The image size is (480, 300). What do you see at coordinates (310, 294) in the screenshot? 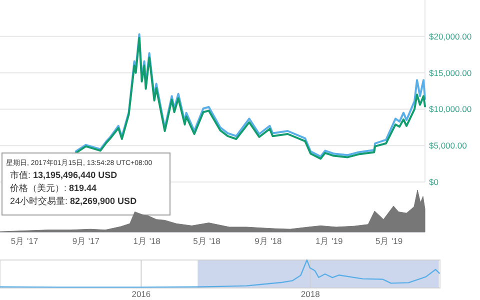
I see `x-tick-label: 2018` at bounding box center [310, 294].